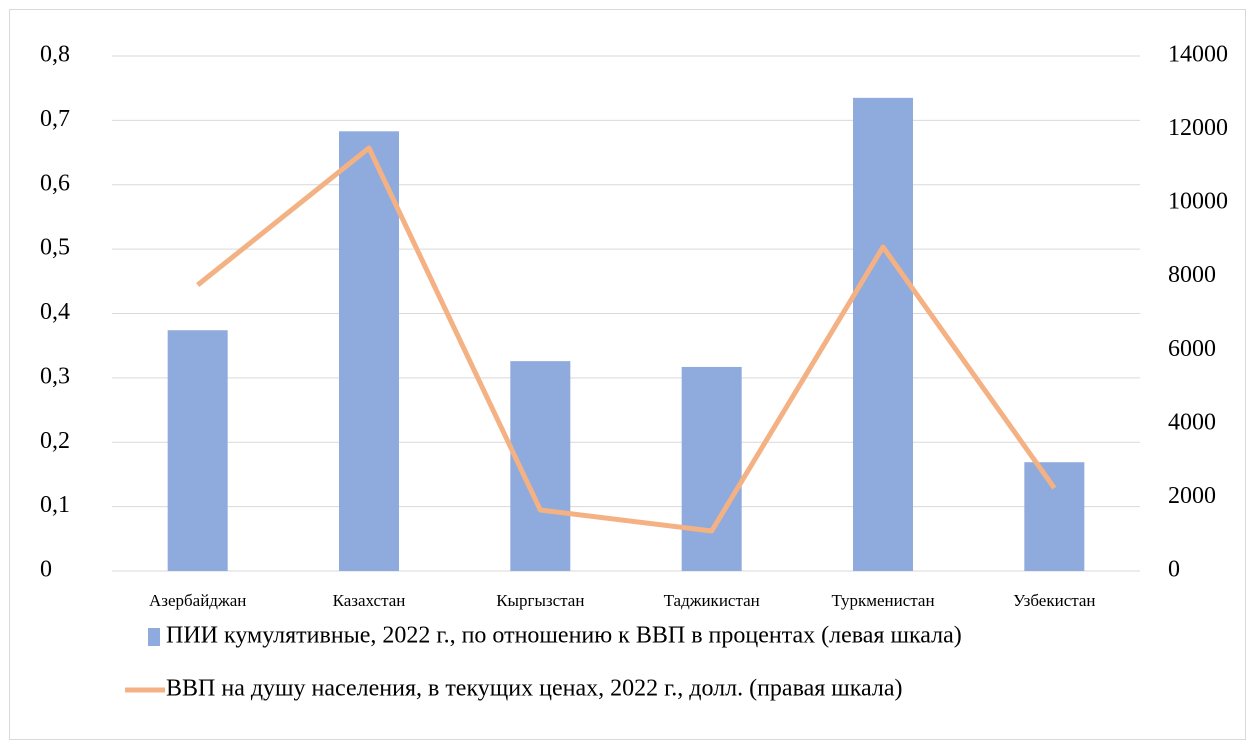  Describe the element at coordinates (540, 600) in the screenshot. I see `x-tick-label: Кыргызстан` at that location.